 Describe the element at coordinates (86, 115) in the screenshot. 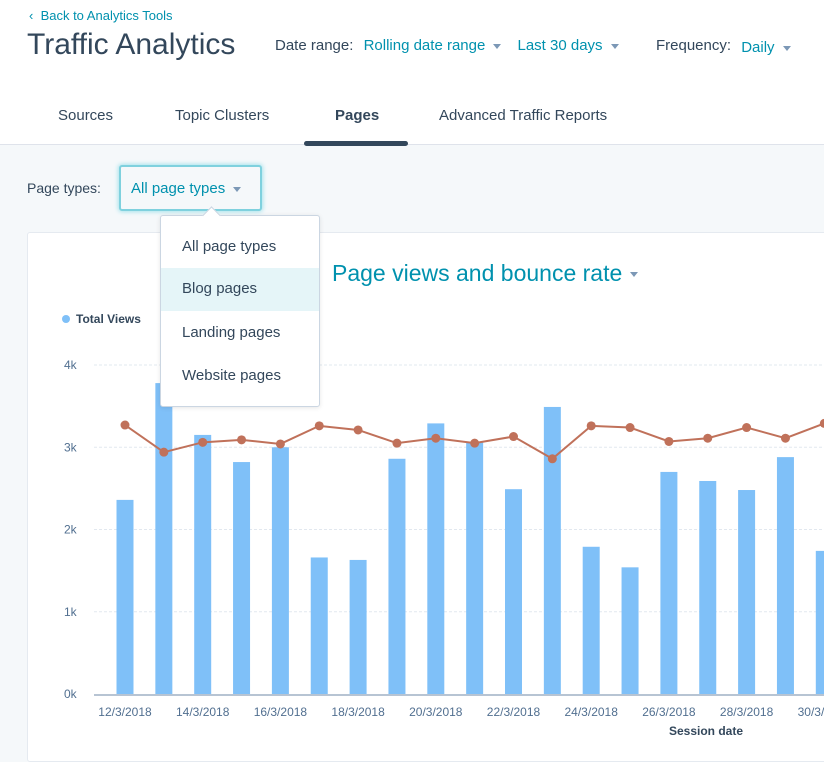

I see `tab-sources: Sources` at that location.